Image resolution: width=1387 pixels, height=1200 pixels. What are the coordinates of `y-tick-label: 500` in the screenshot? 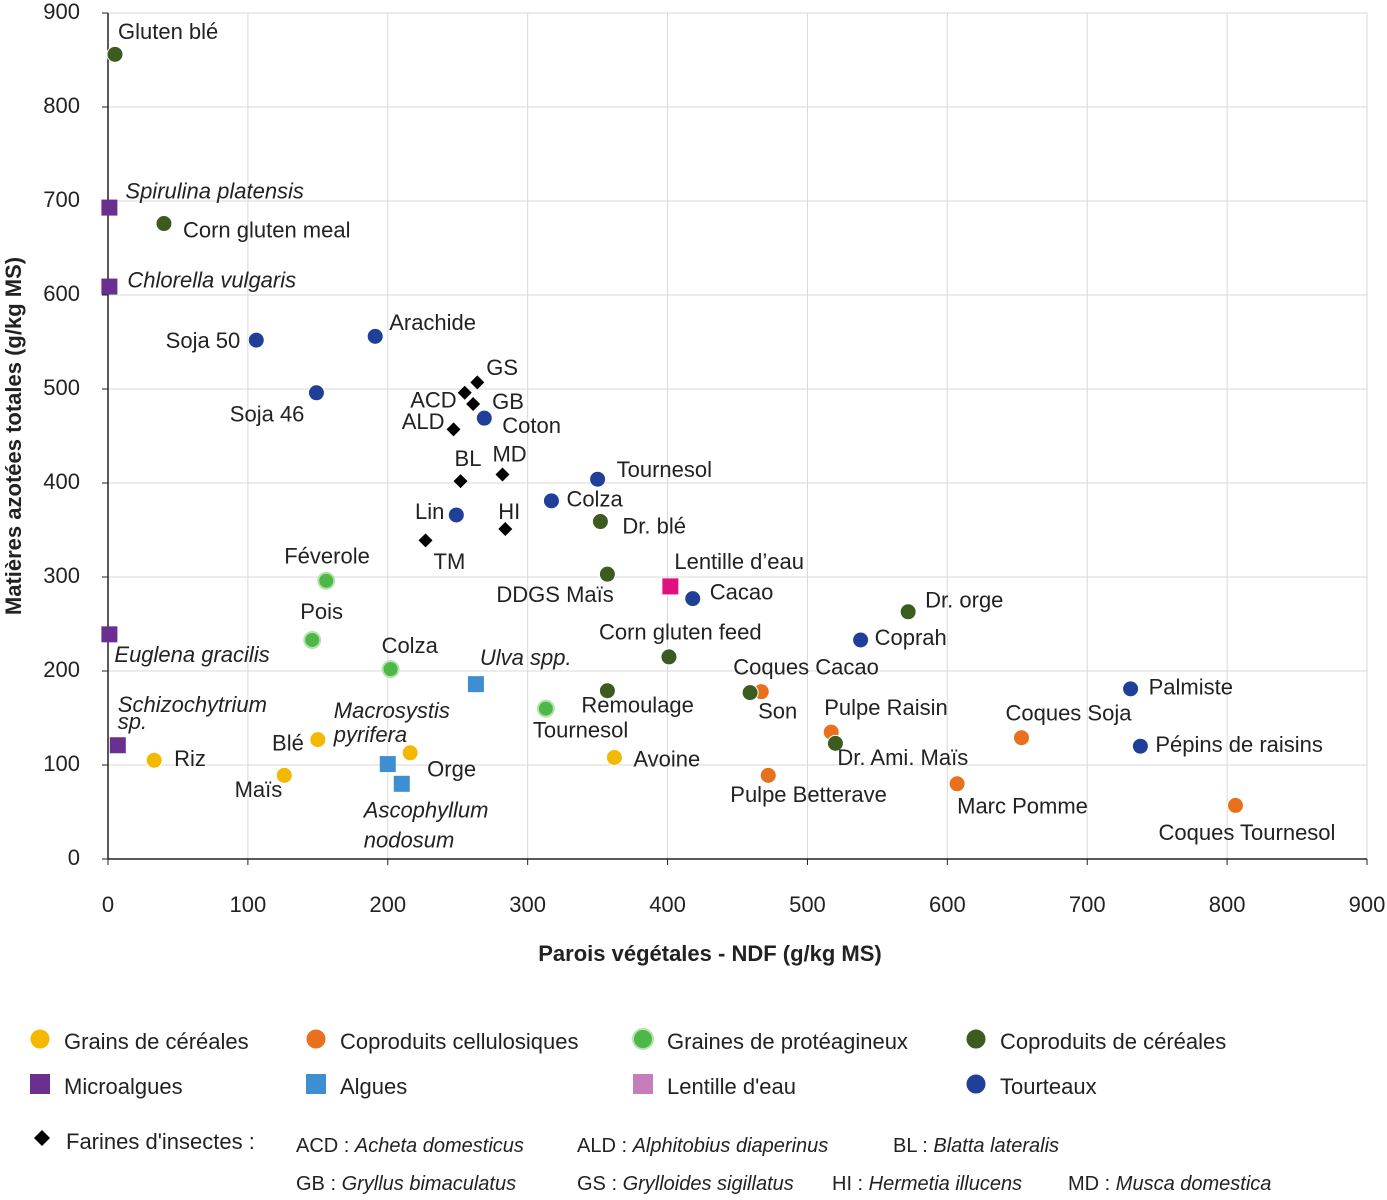 It's located at (61, 387).